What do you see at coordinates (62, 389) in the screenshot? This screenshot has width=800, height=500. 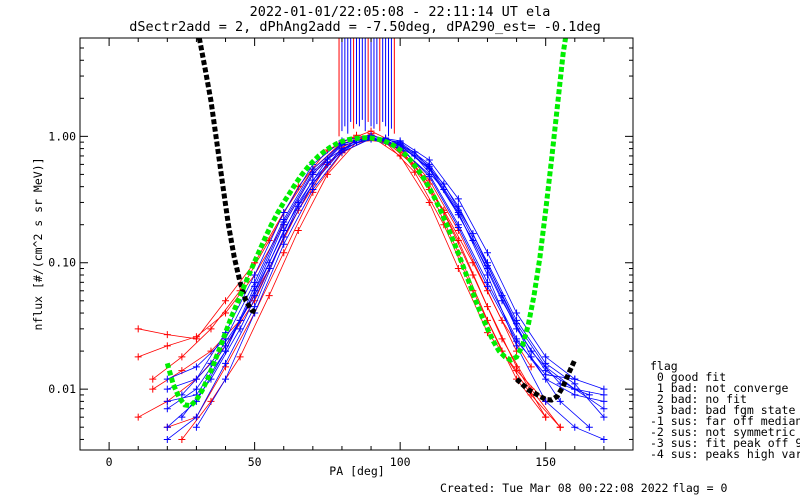 I see `y-tick-label: 0.01` at bounding box center [62, 389].